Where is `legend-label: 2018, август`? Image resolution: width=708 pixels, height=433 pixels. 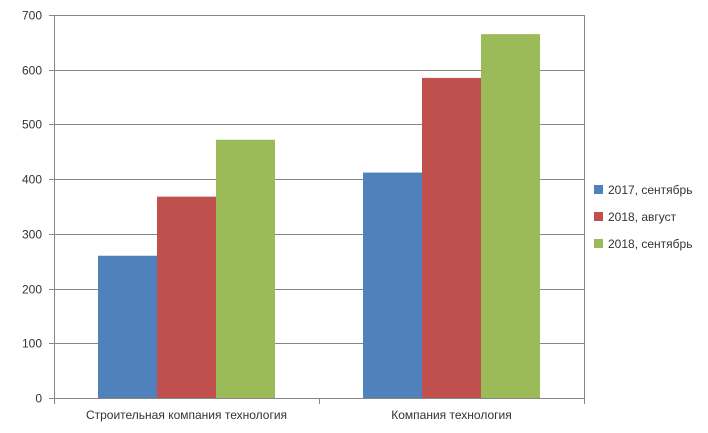 legend-label: 2018, август is located at coordinates (642, 217).